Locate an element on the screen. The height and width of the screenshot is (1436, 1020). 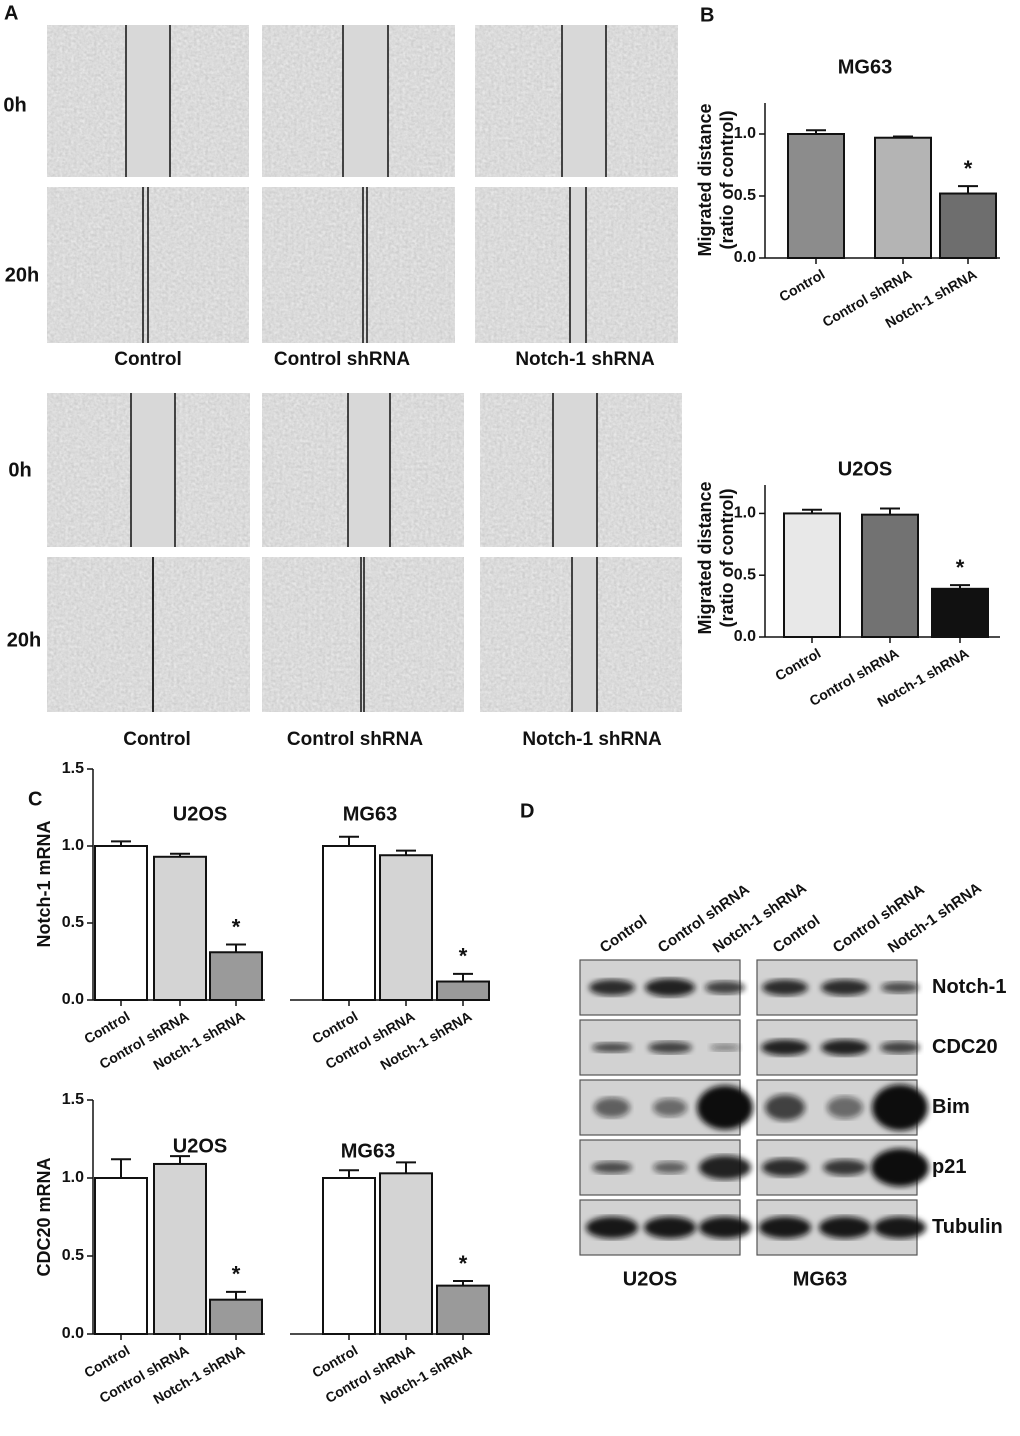
lane-label: Notch-1 shRNA is located at coordinates (935, 917).